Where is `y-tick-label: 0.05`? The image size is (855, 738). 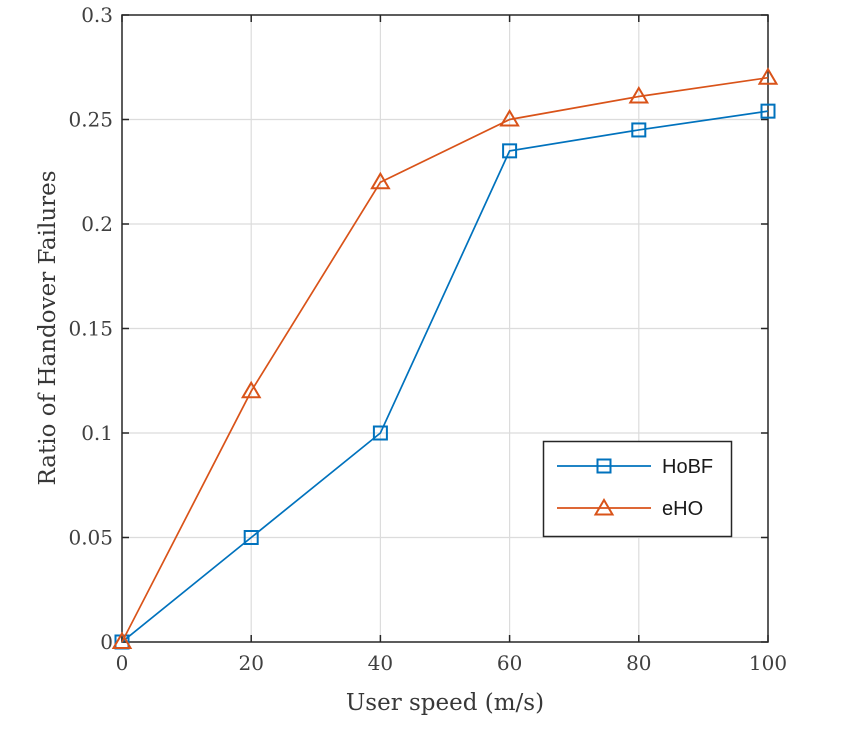
y-tick-label: 0.05 is located at coordinates (90, 538).